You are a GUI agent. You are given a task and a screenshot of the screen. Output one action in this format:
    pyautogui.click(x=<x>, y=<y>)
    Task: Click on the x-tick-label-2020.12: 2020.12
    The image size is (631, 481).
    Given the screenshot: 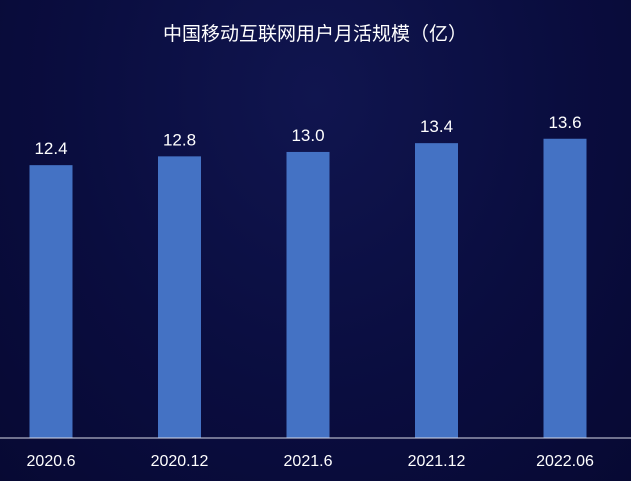 What is the action you would take?
    pyautogui.click(x=180, y=461)
    